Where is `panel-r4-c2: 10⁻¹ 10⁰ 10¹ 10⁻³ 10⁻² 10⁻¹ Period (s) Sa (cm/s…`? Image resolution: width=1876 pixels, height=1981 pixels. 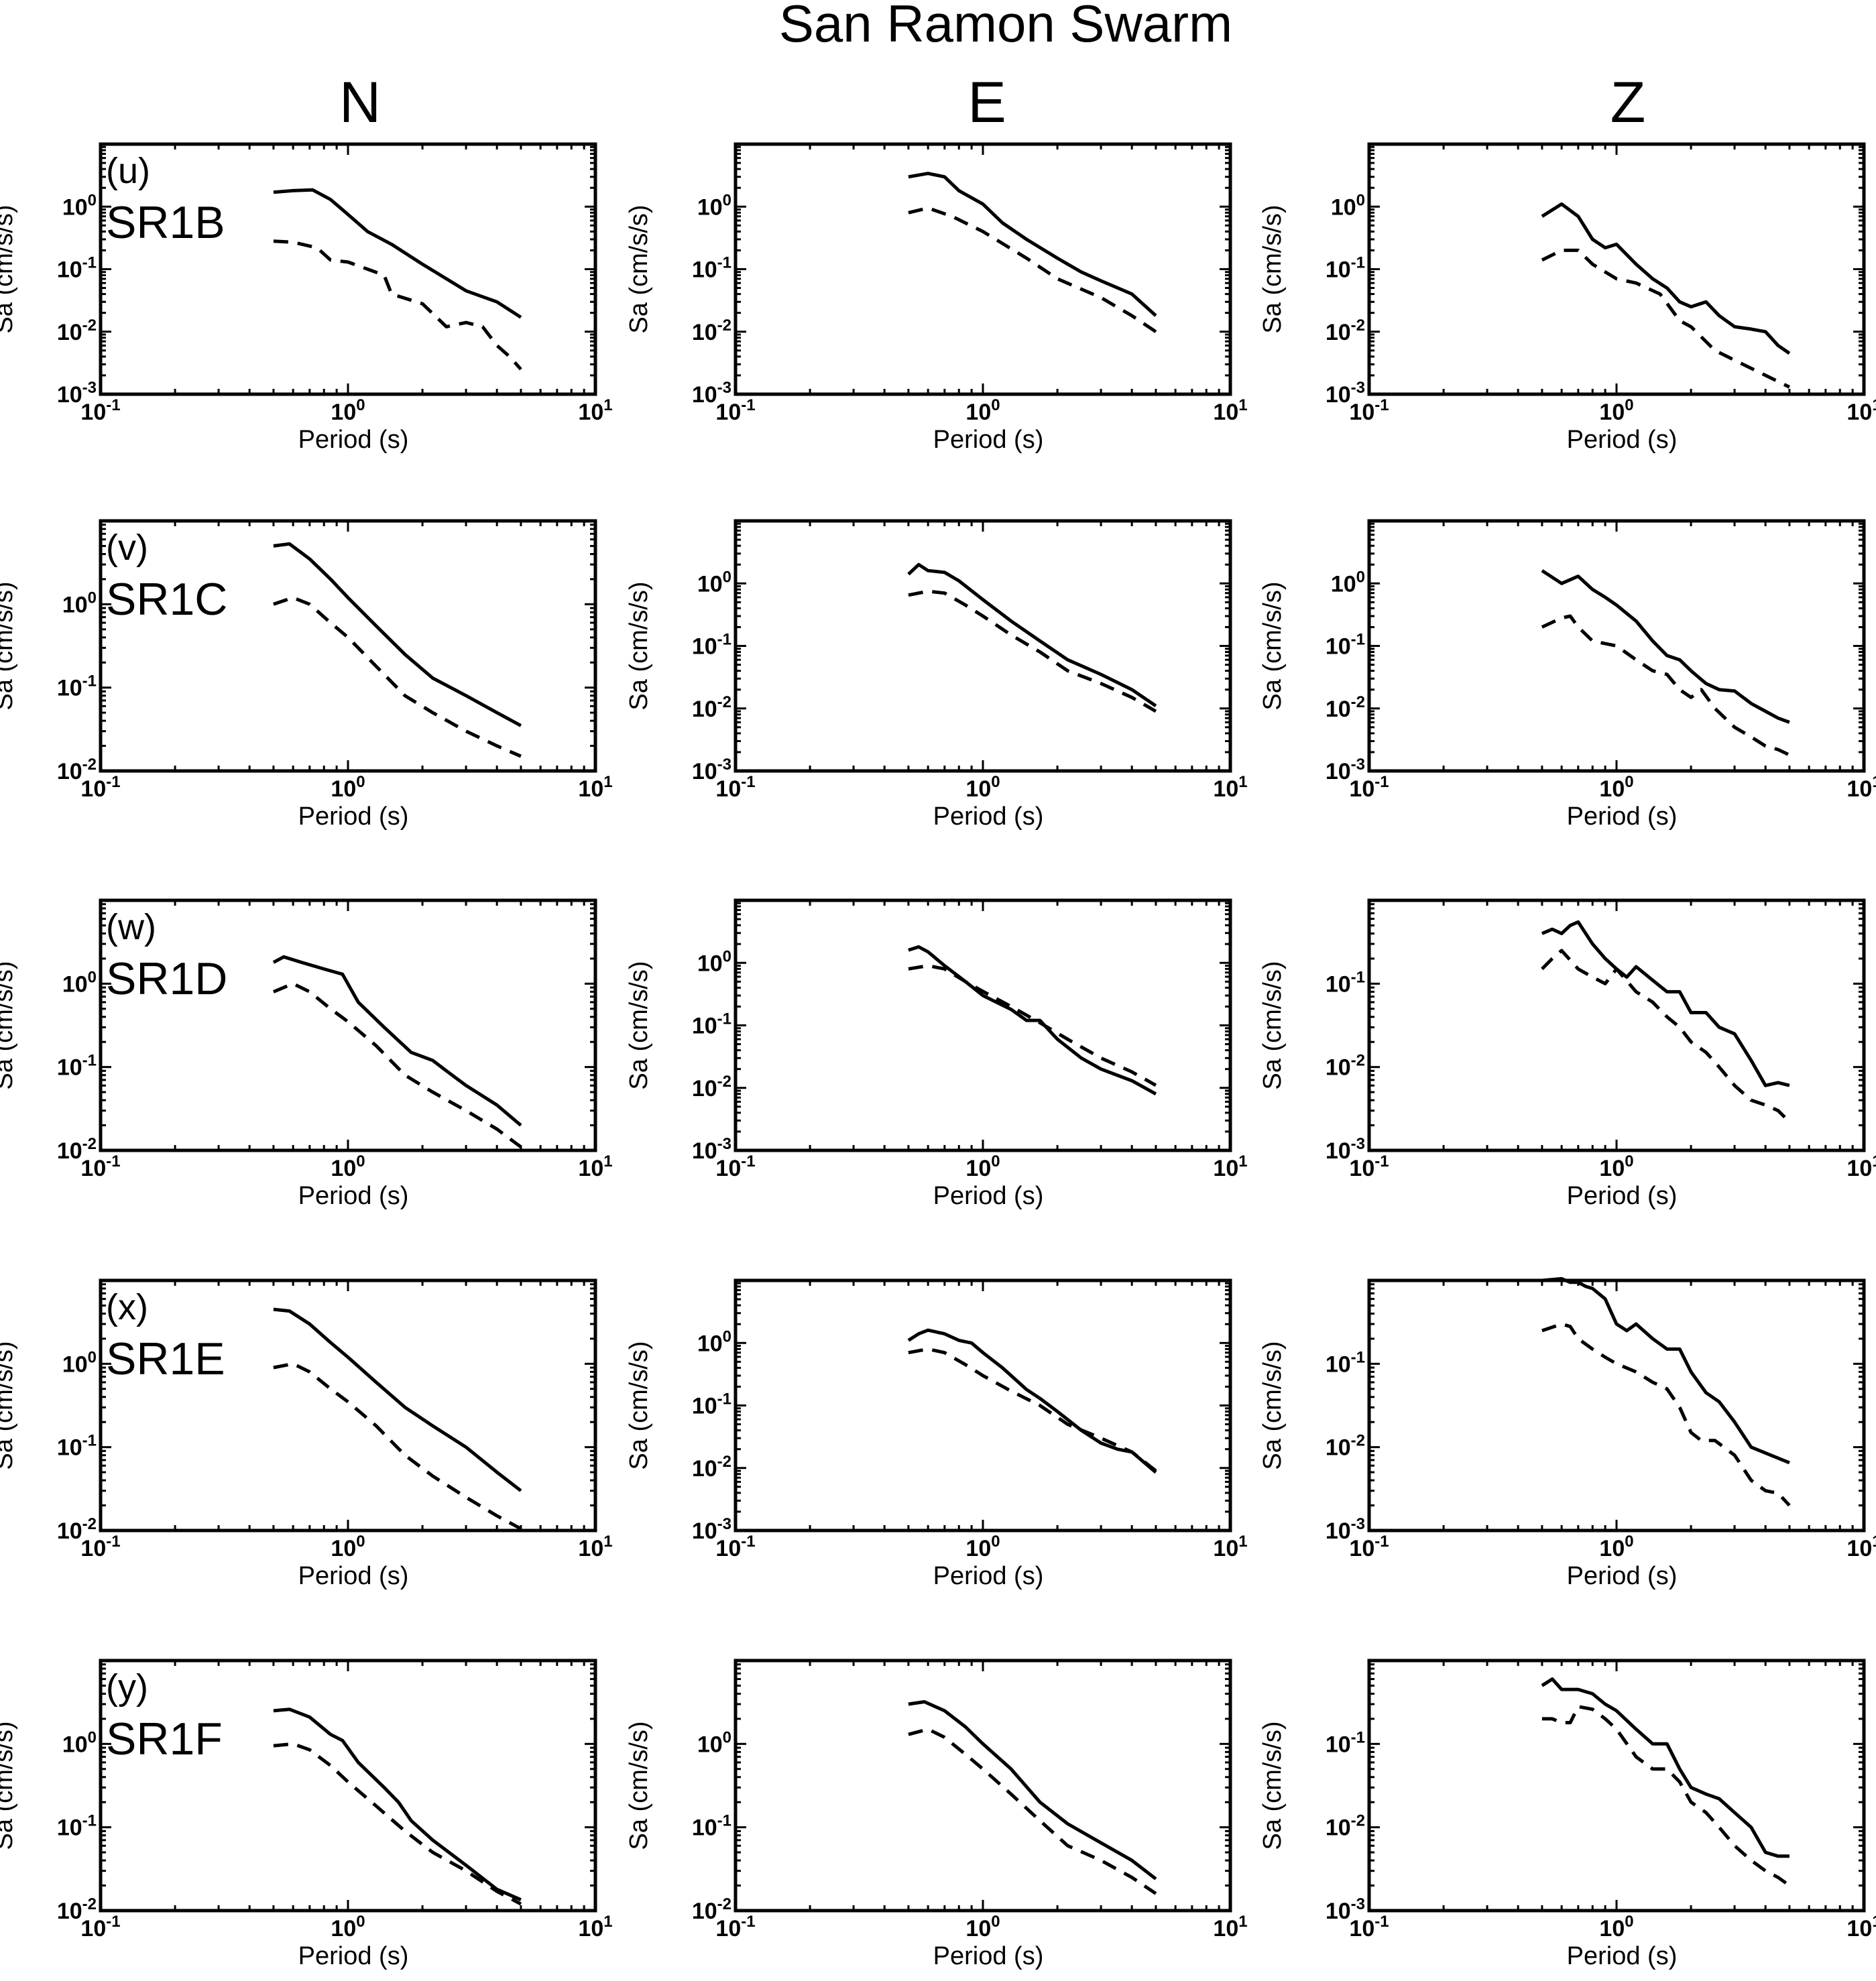
panel-r4-c2: 10⁻¹ 10⁰ 10¹ 10⁻³ 10⁻² 10⁻¹ Period (s) Sa (cm/s… is located at coordinates (1567, 1814).